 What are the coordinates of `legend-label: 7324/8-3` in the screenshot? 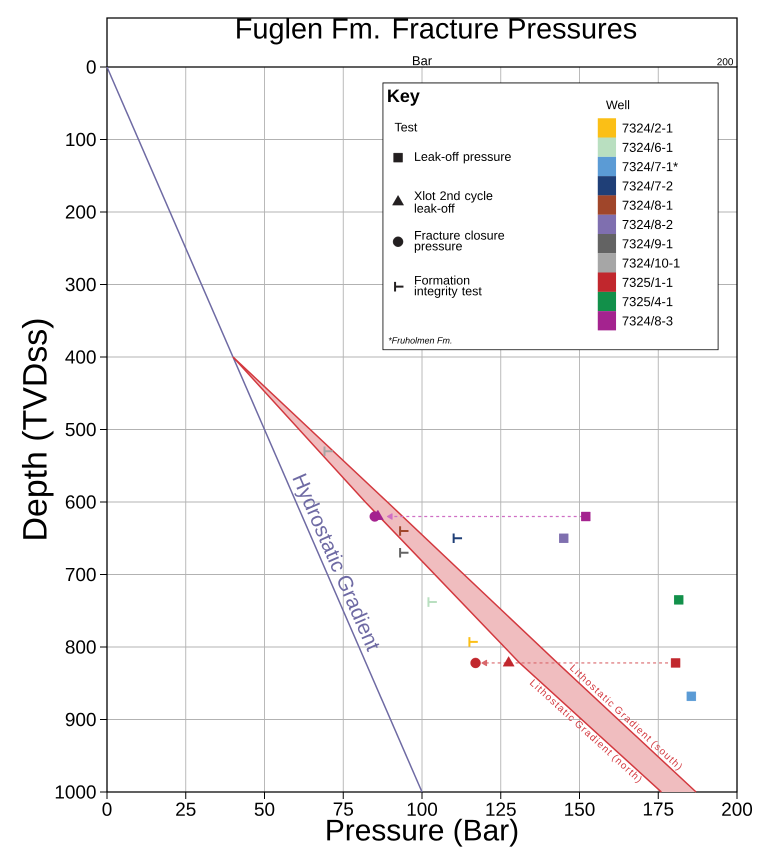 It's located at (647, 321).